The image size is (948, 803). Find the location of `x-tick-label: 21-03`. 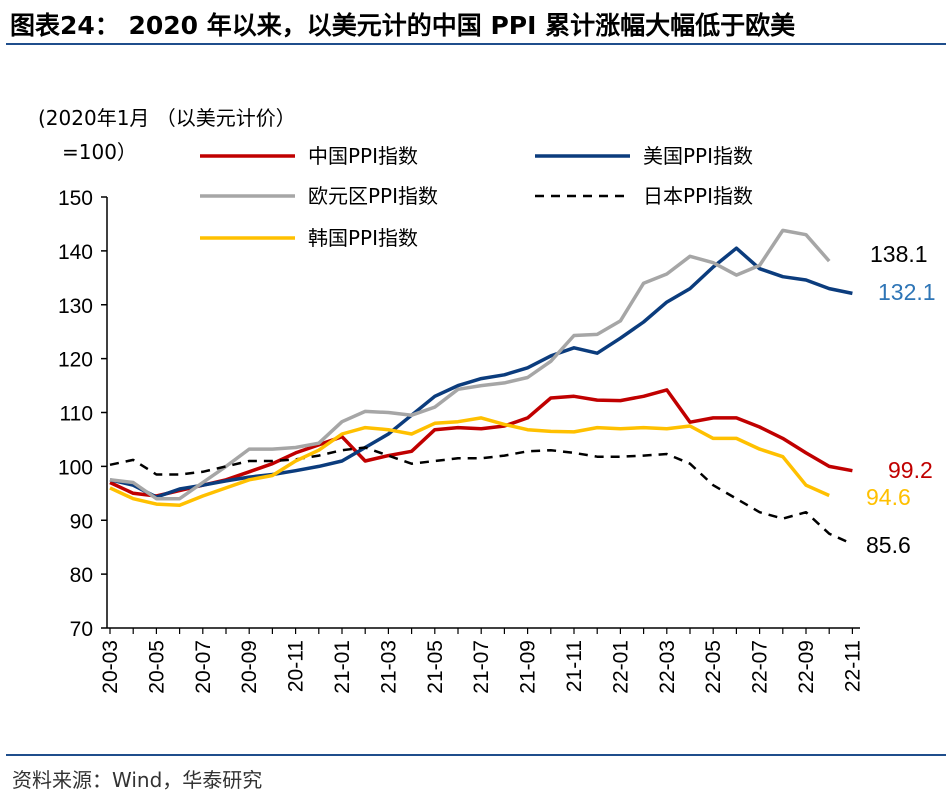

x-tick-label: 21-03 is located at coordinates (388, 667).